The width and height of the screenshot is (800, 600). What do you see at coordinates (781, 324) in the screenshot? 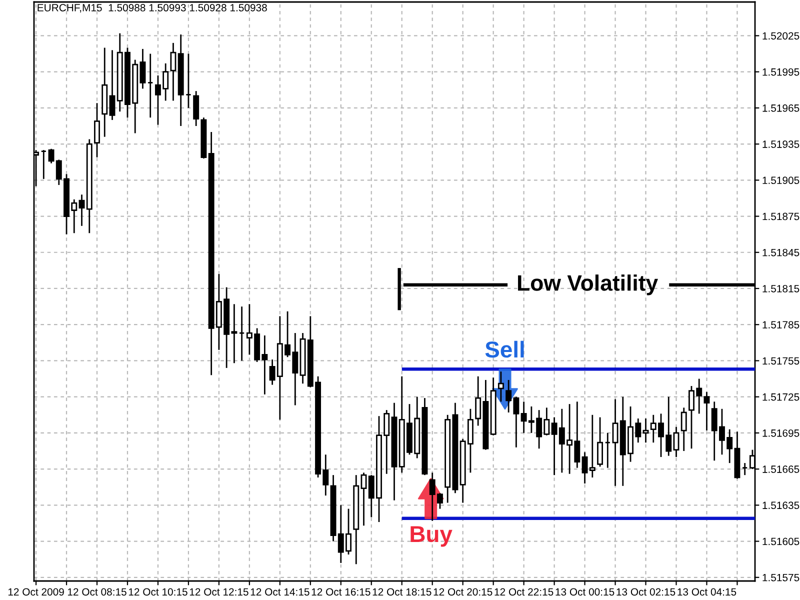
I see `y-tick-label: 1.51785` at bounding box center [781, 324].